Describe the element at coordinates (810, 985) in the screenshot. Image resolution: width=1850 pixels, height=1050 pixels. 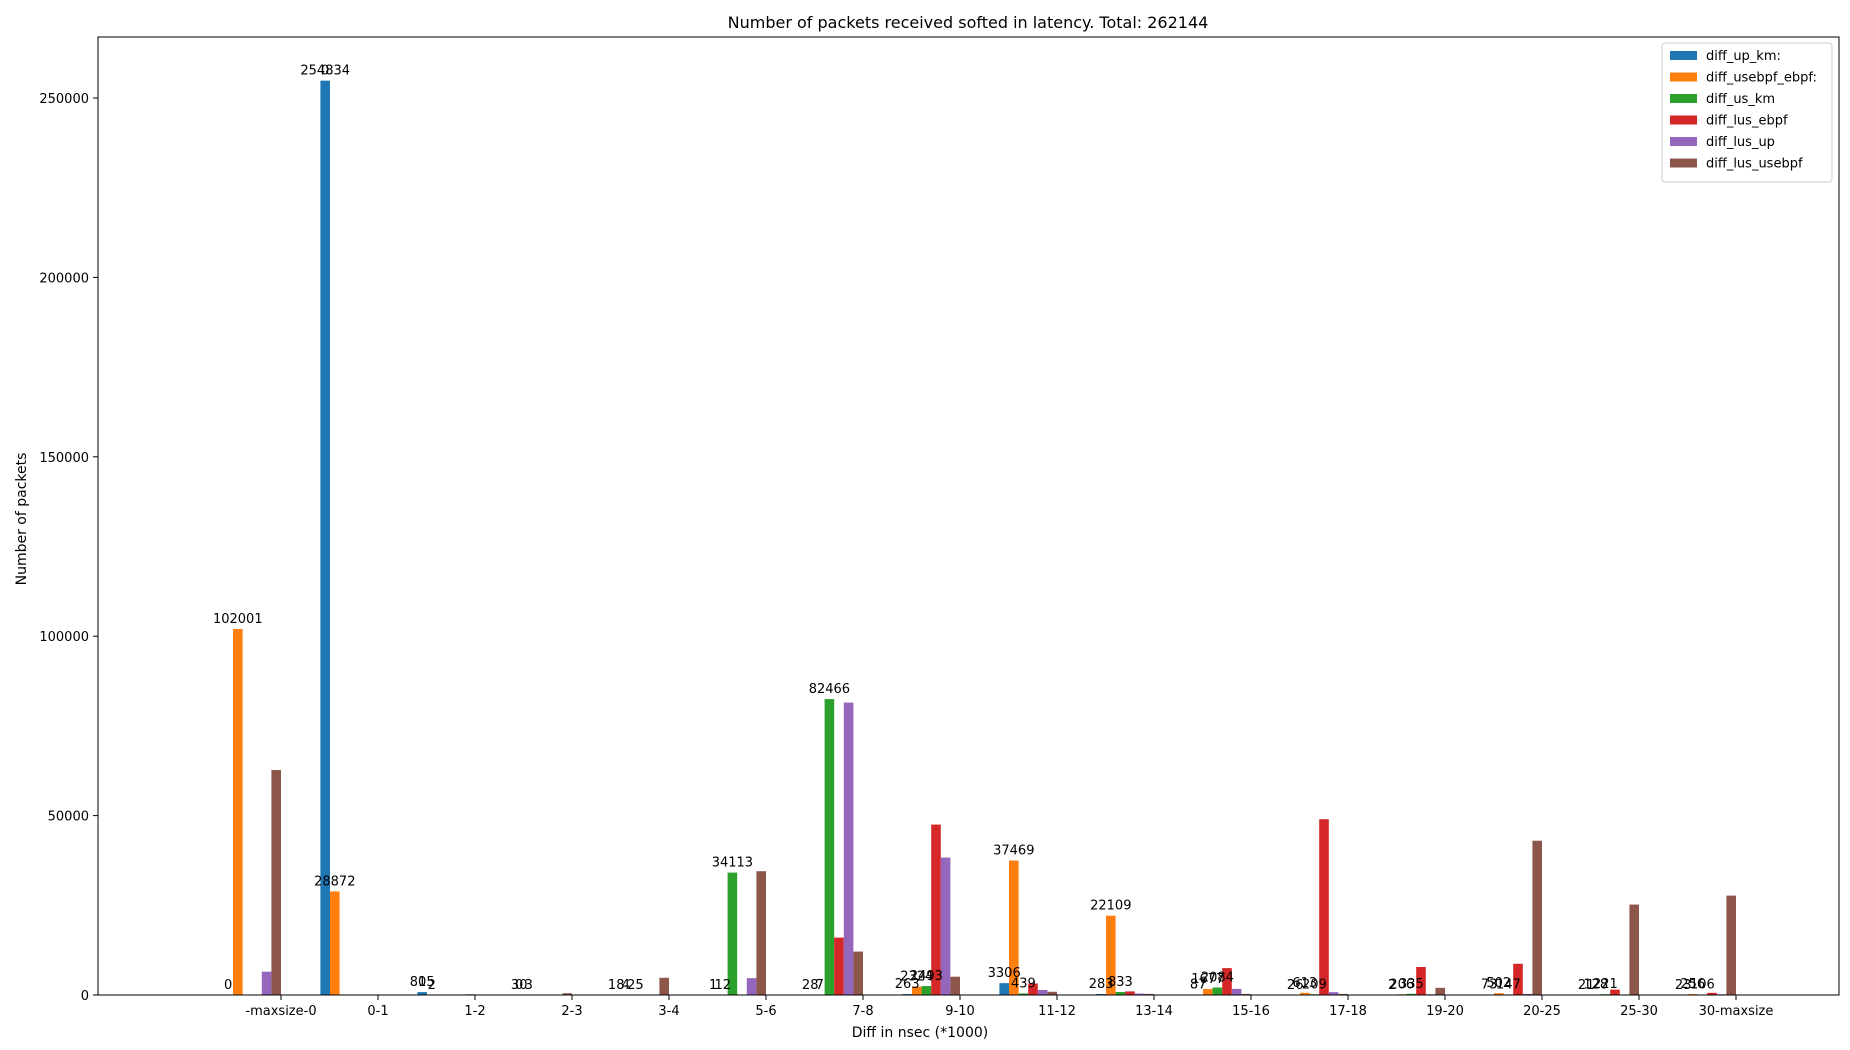
I see `bar-value-label: 28` at that location.